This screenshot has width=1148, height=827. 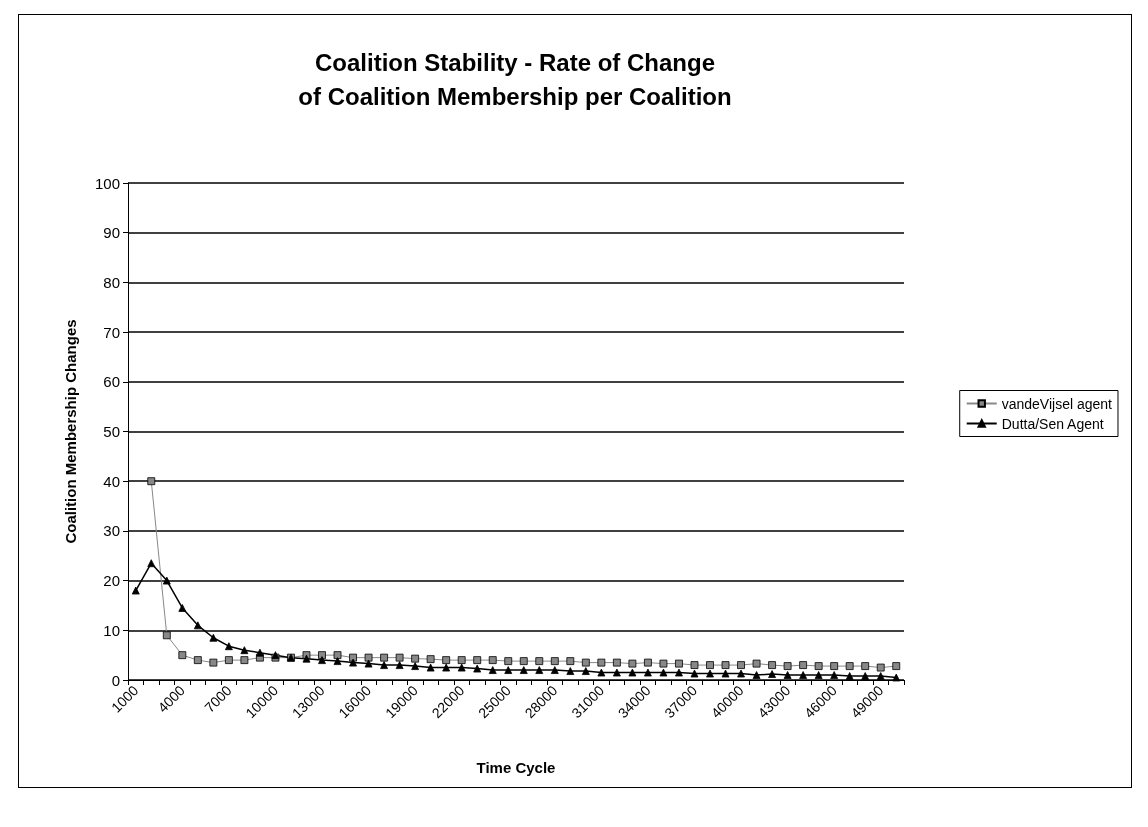 What do you see at coordinates (111, 382) in the screenshot?
I see `y-tick-label: 60` at bounding box center [111, 382].